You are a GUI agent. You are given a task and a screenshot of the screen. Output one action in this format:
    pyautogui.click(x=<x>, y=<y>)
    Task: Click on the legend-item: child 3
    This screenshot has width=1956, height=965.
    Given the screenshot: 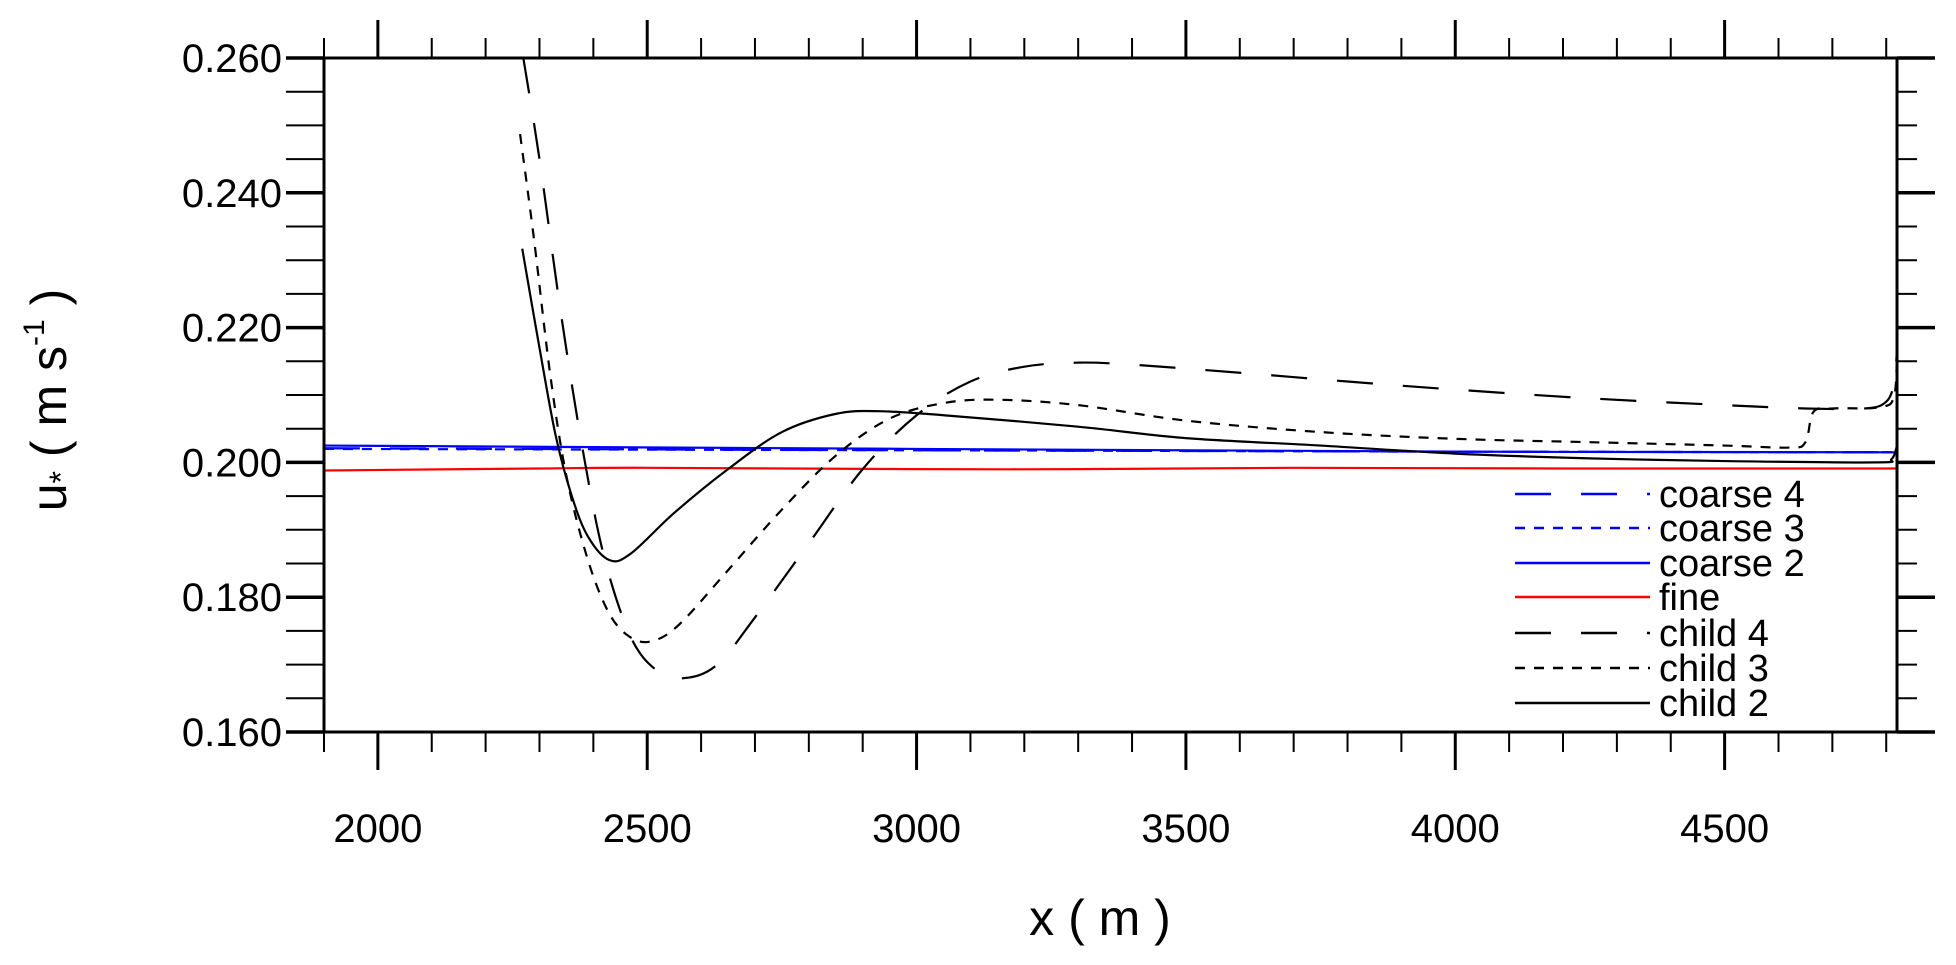 What is the action you would take?
    pyautogui.click(x=1642, y=669)
    